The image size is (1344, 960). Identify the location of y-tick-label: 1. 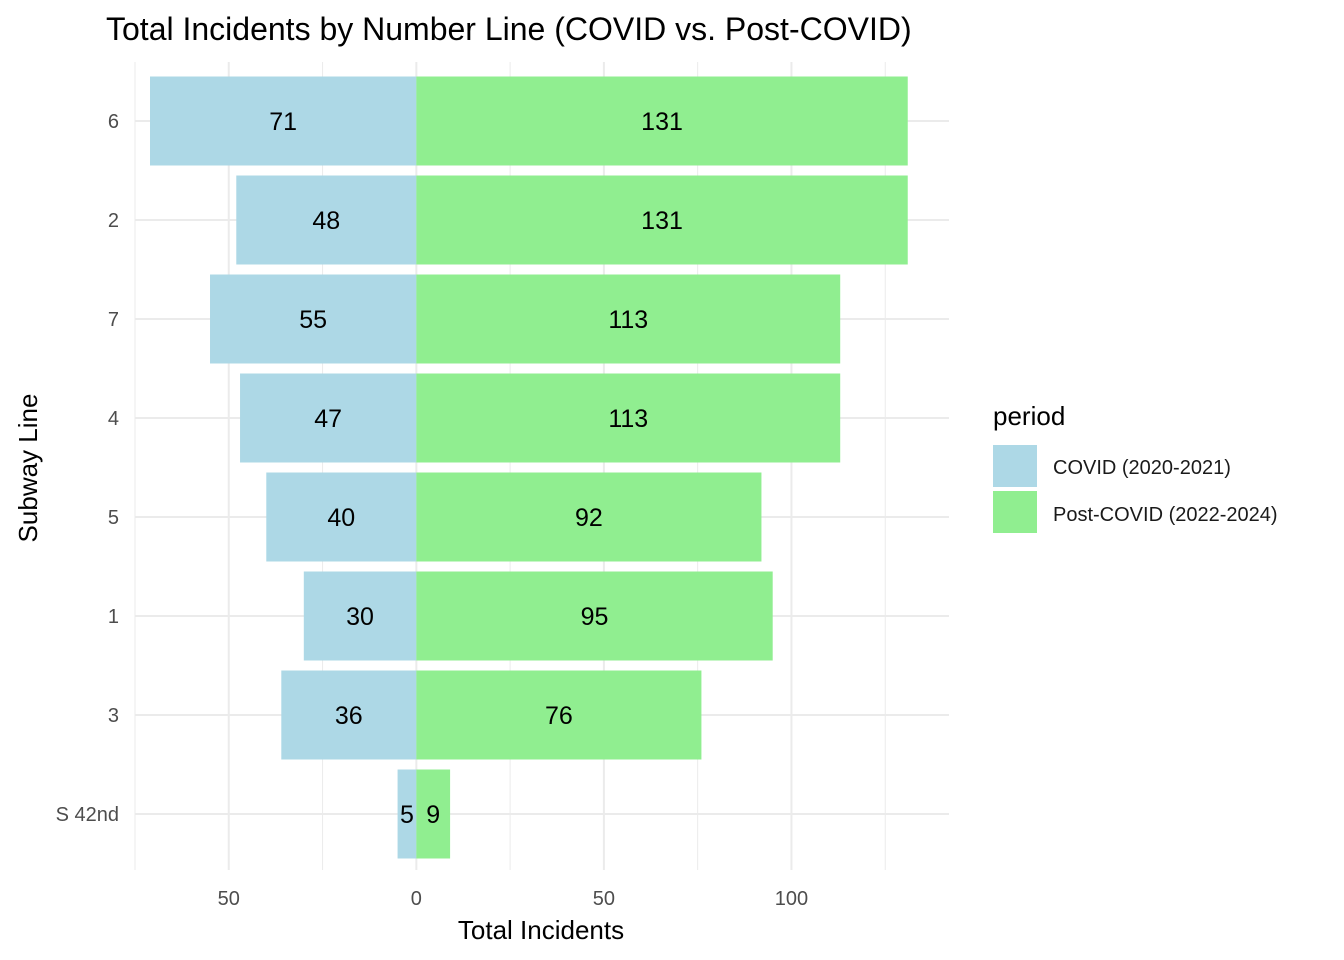
(113, 617).